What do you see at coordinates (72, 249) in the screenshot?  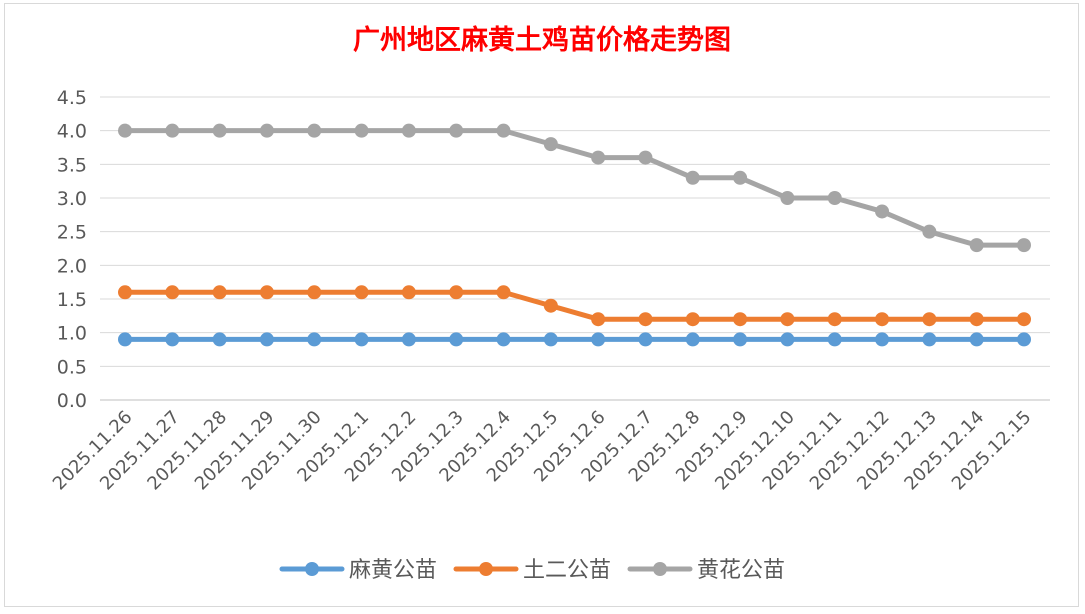 I see `y-axis-ticks: 0.0 0.5 1.0 1.5 2.0 2.5 3.0 3.5 4.0 4.5` at bounding box center [72, 249].